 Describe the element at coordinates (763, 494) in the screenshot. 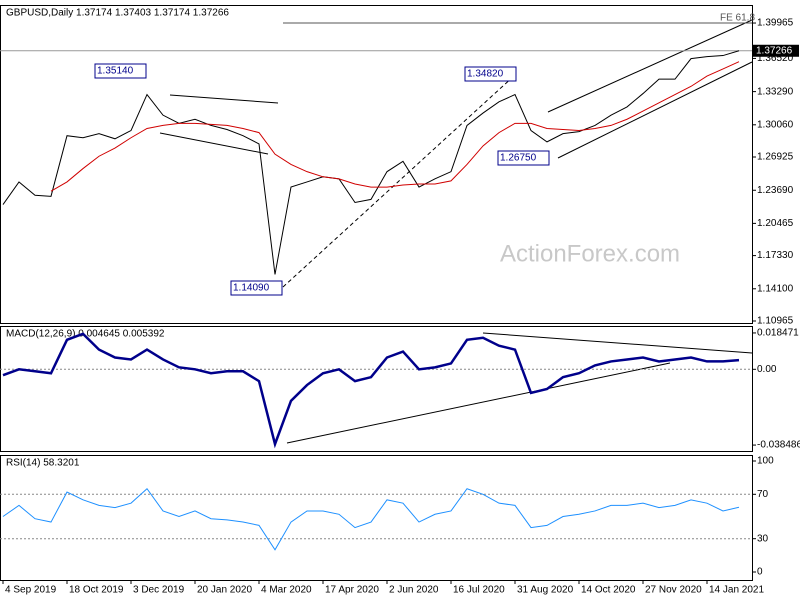

I see `y-tick-label: 70` at that location.